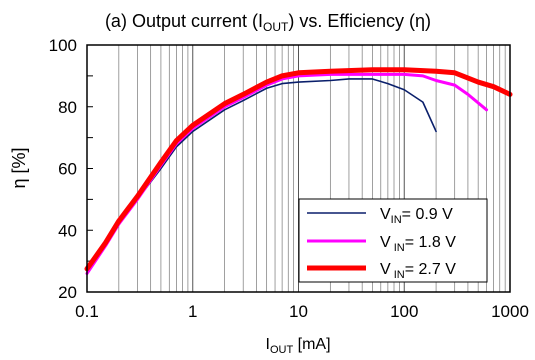 This screenshot has width=535, height=360. I want to click on legend-label-series-1-rest: = 0.9 V, so click(427, 214).